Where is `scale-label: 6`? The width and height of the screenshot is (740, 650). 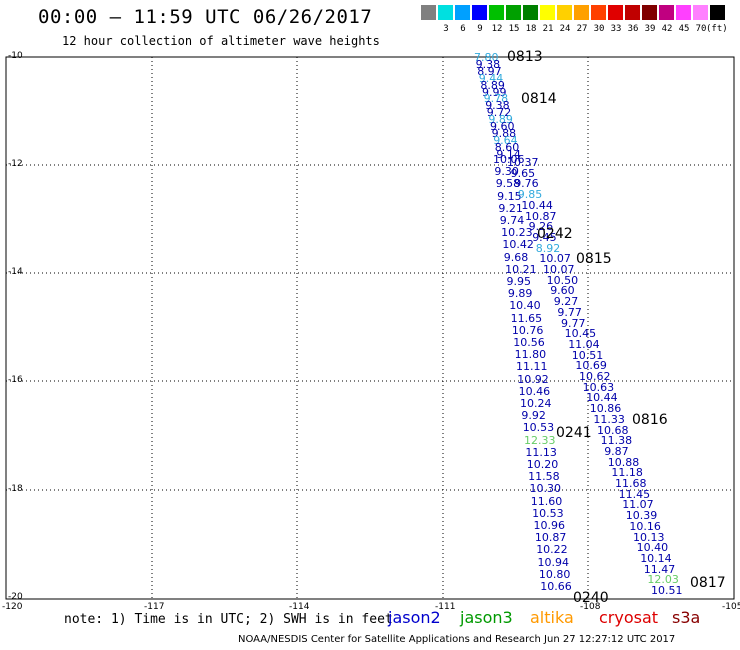
scale-label: 6 is located at coordinates (463, 29).